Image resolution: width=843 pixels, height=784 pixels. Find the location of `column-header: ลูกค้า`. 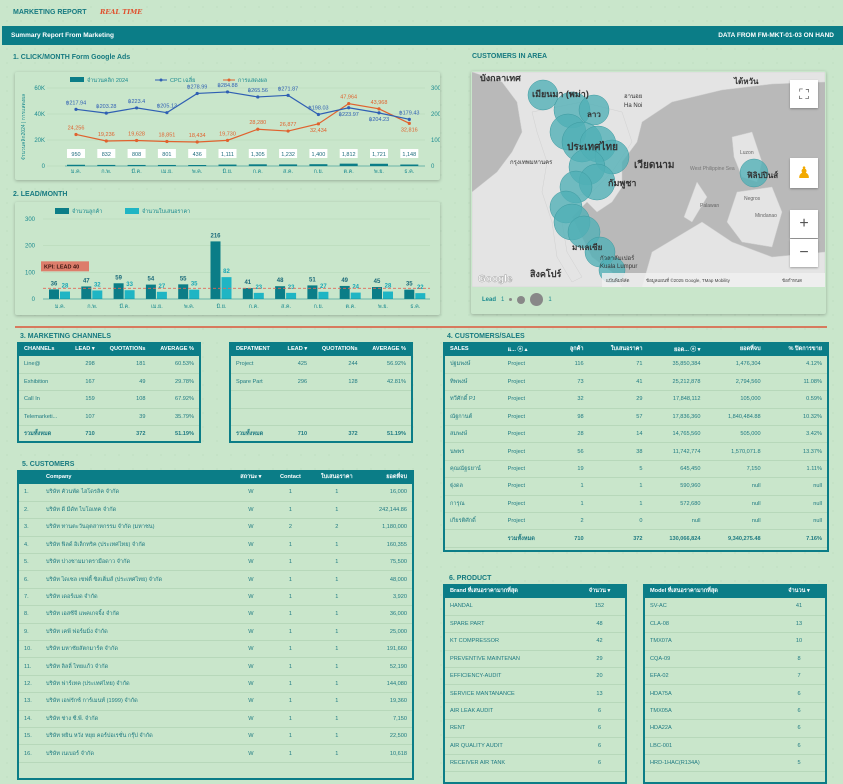

column-header: ลูกค้า is located at coordinates (572, 349).